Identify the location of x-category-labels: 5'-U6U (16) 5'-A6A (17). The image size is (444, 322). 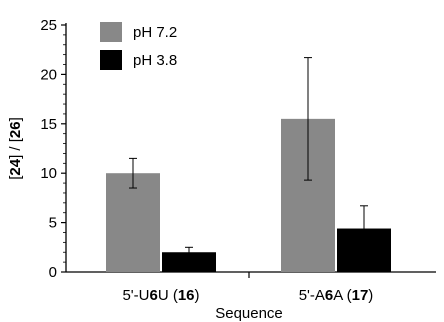
(247, 295).